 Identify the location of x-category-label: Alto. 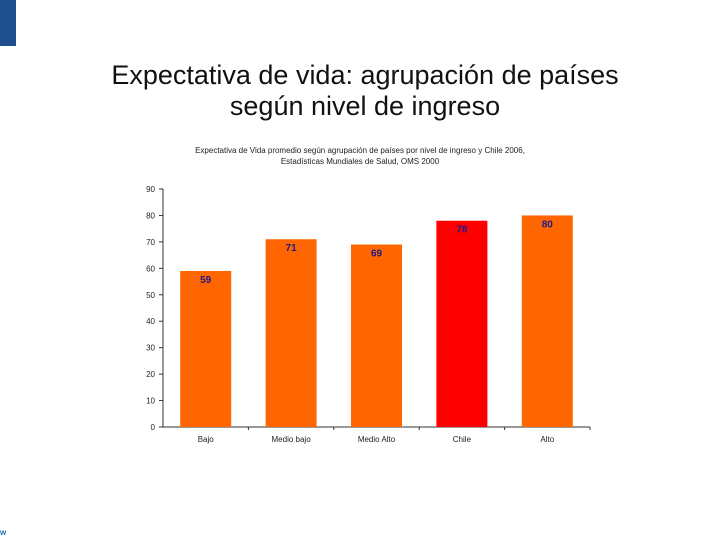
(547, 439).